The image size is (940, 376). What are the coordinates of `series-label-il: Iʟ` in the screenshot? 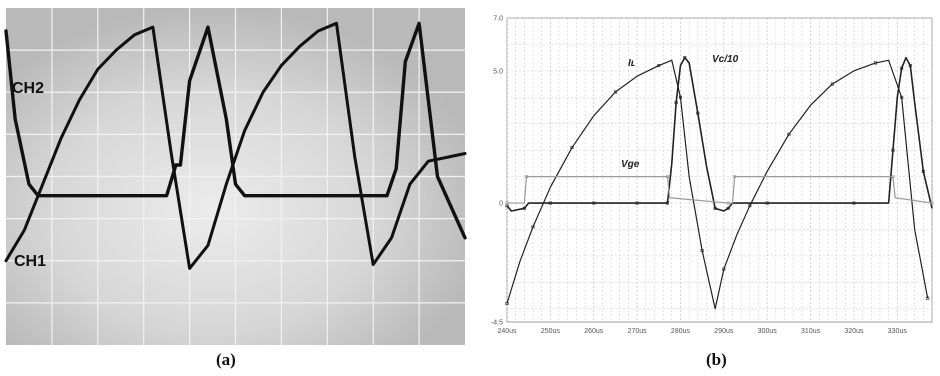 It's located at (631, 63).